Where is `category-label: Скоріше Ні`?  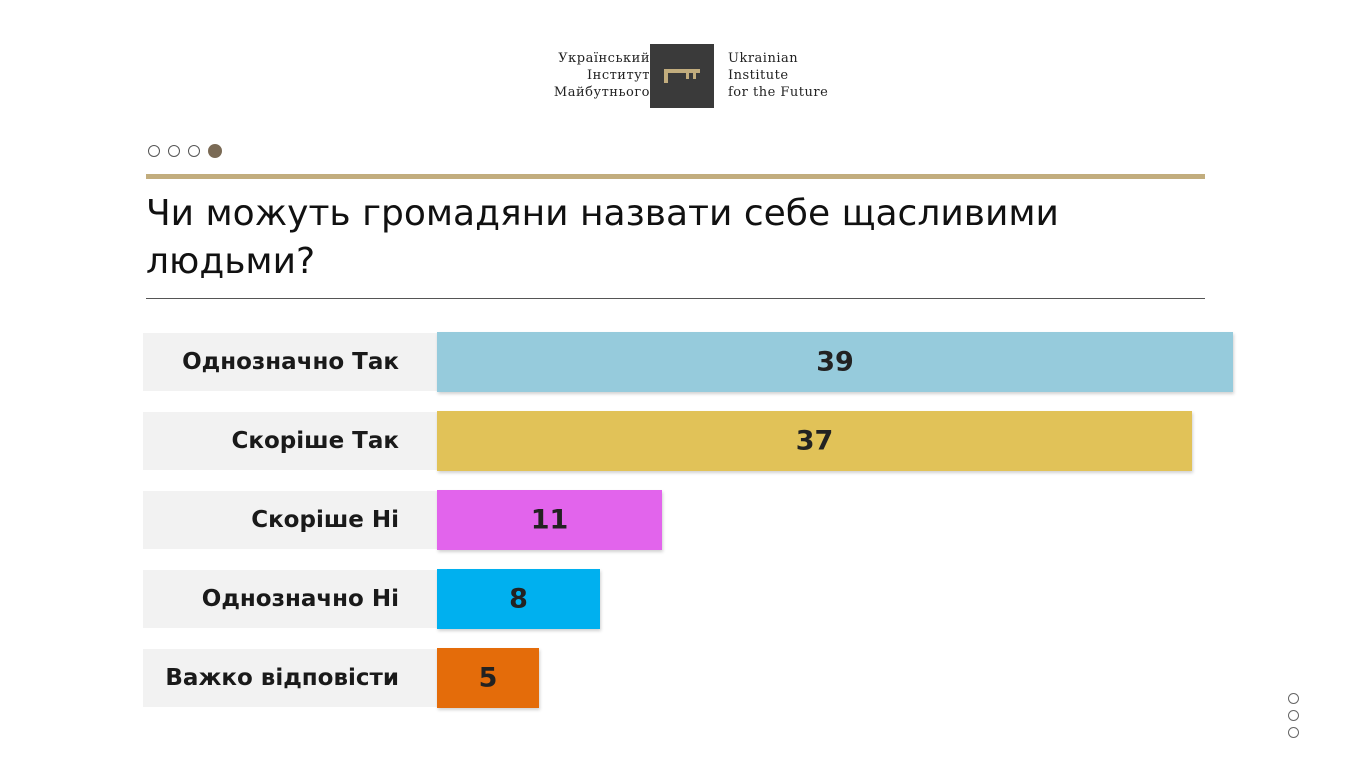 category-label: Скоріше Ні is located at coordinates (325, 520).